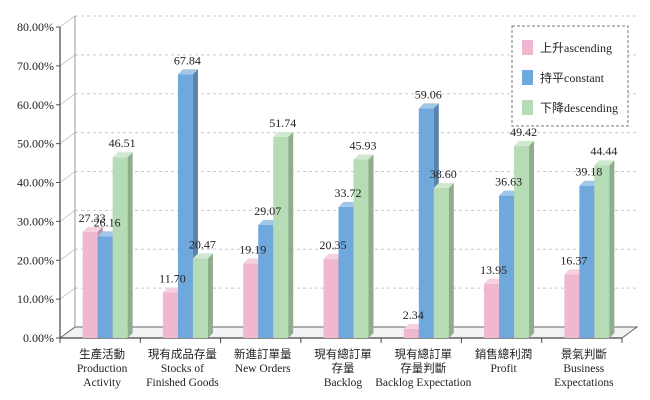 The image size is (650, 400). I want to click on value-label: 11.70, so click(172, 279).